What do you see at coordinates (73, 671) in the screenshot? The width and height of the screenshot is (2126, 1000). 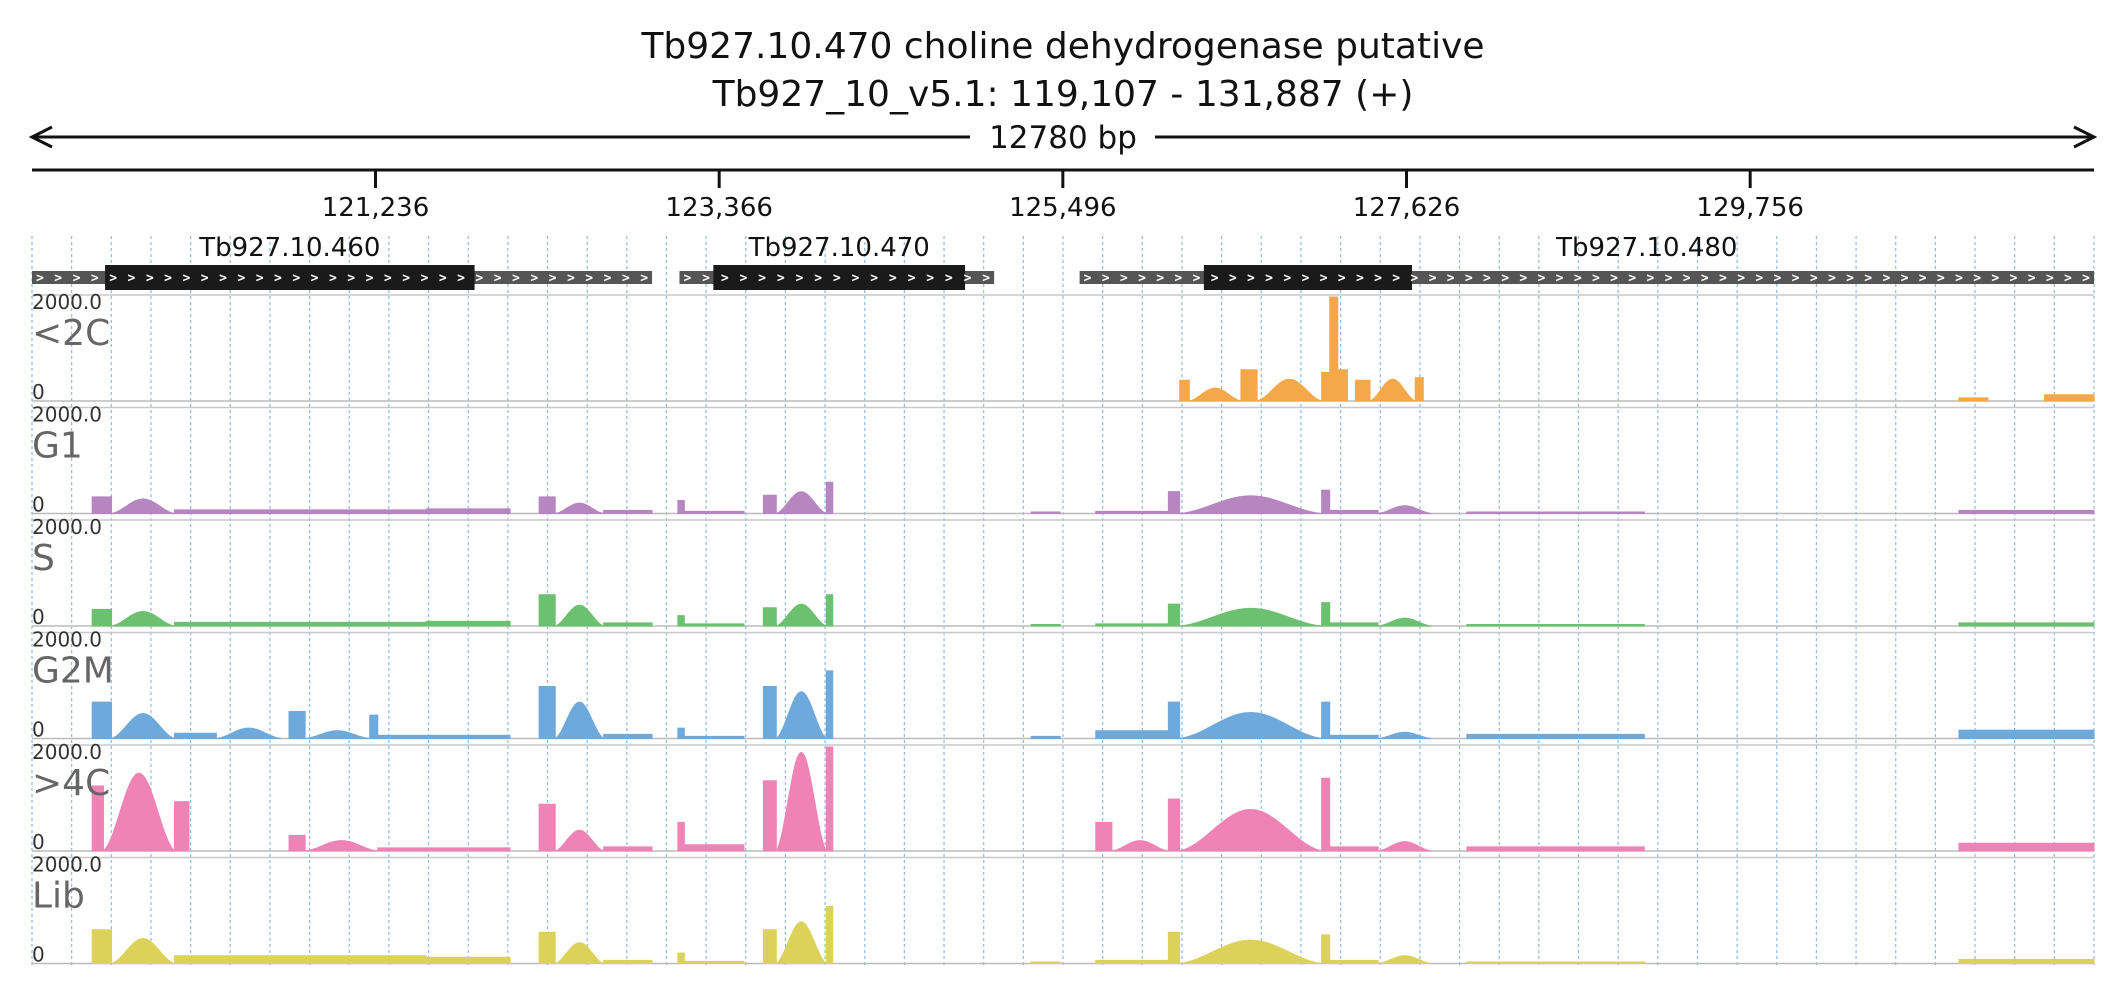 I see `track-label: G2M` at bounding box center [73, 671].